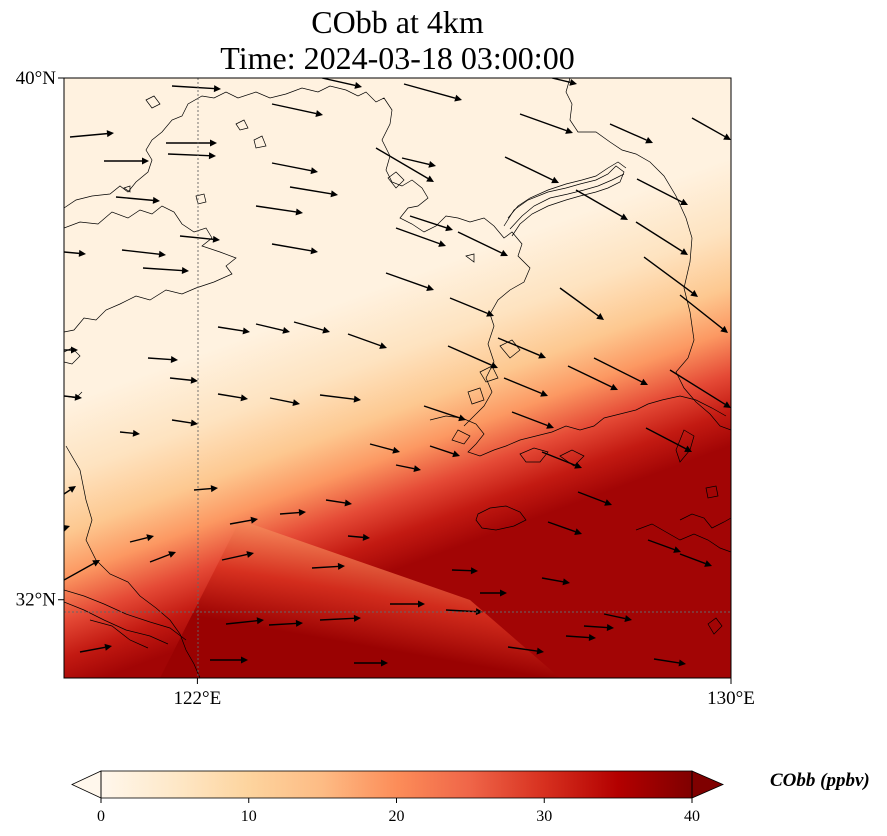  I want to click on colorbar-tick-label: 40, so click(692, 816).